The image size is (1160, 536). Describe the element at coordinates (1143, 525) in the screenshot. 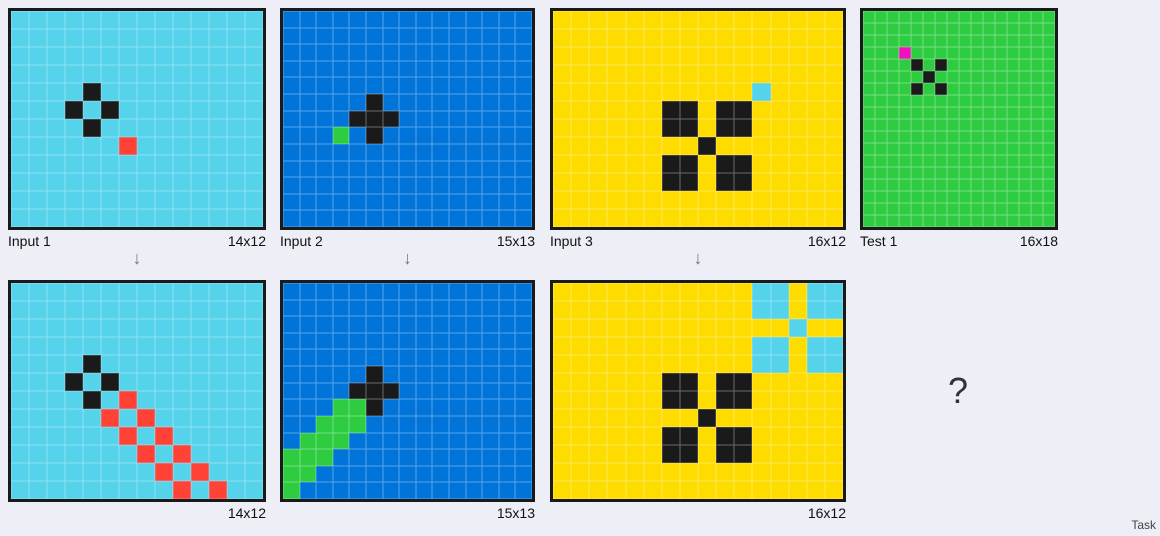

I see `task-label: Task` at that location.